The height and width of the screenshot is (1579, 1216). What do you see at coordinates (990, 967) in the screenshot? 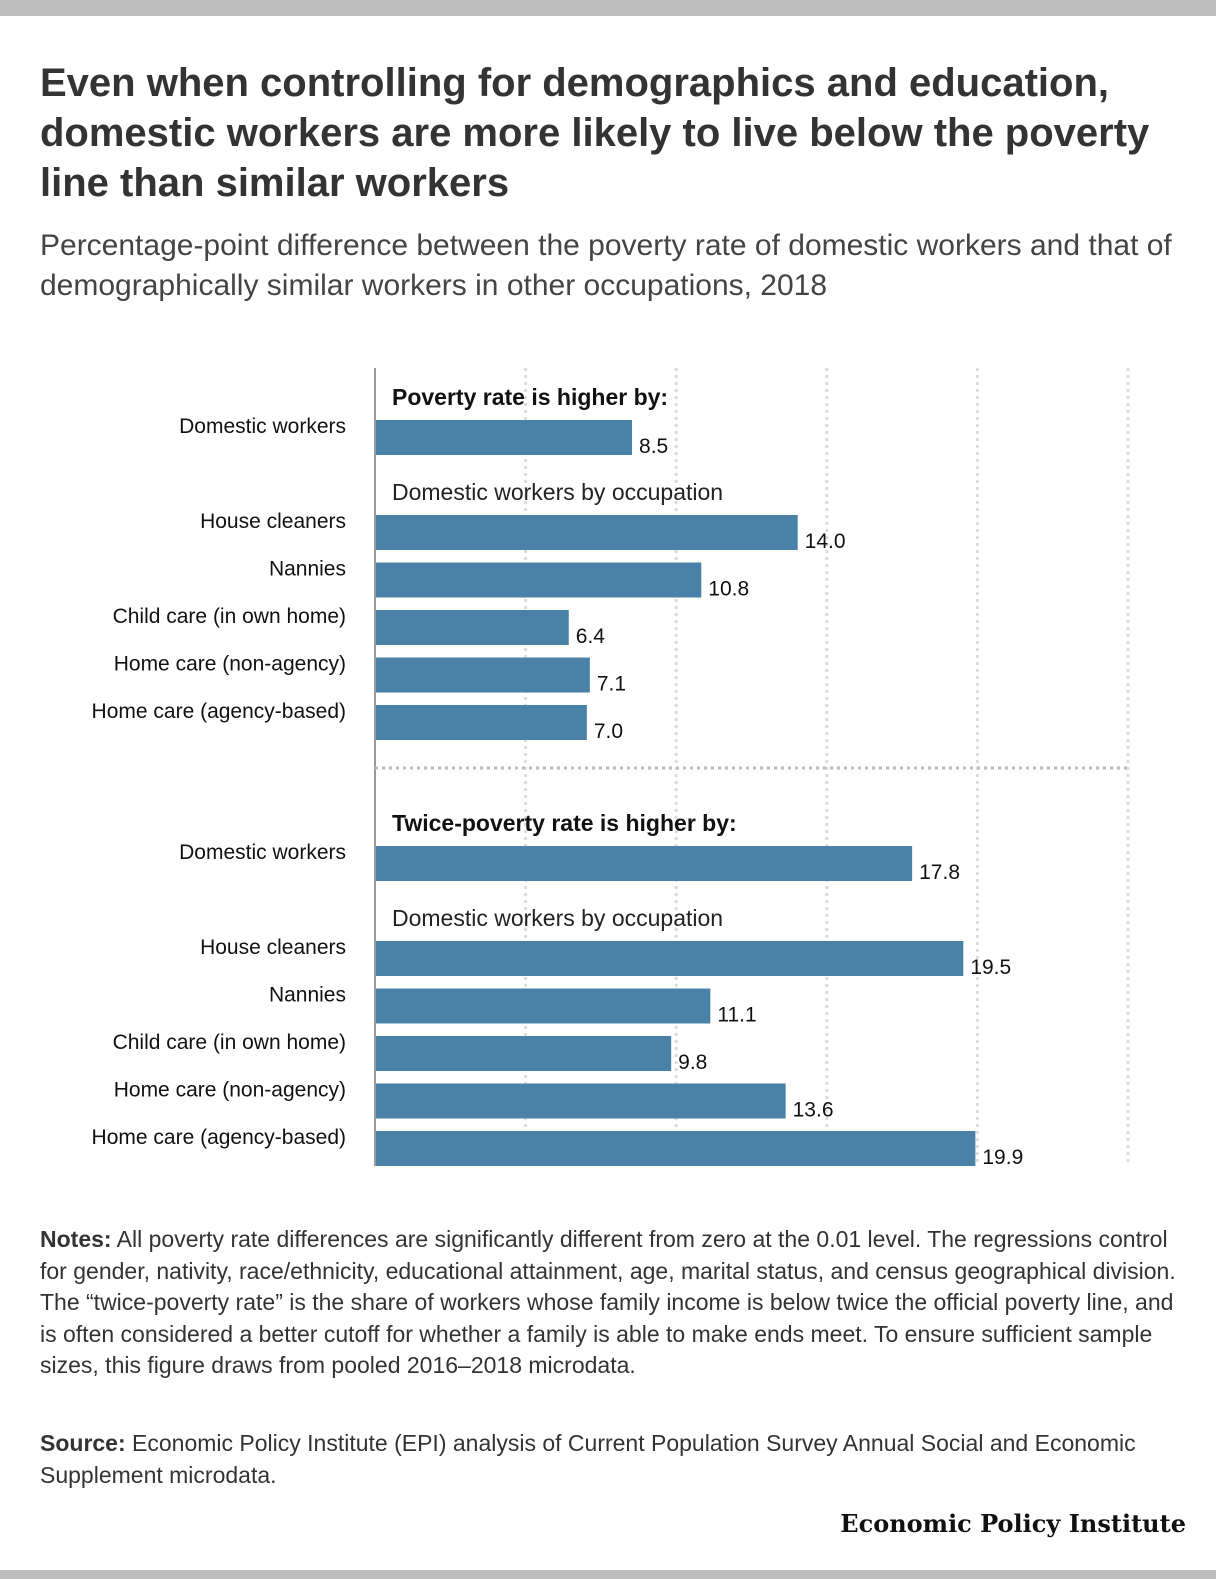
I see `data-label: 19.5` at bounding box center [990, 967].